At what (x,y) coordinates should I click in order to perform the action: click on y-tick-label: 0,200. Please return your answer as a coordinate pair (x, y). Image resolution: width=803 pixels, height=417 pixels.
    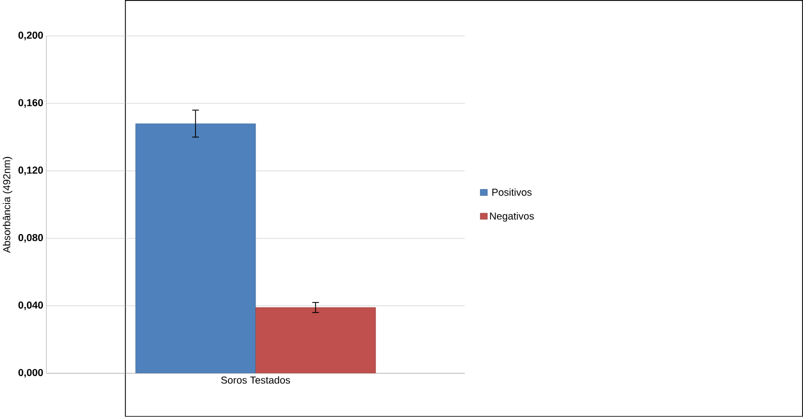
    Looking at the image, I should click on (30, 36).